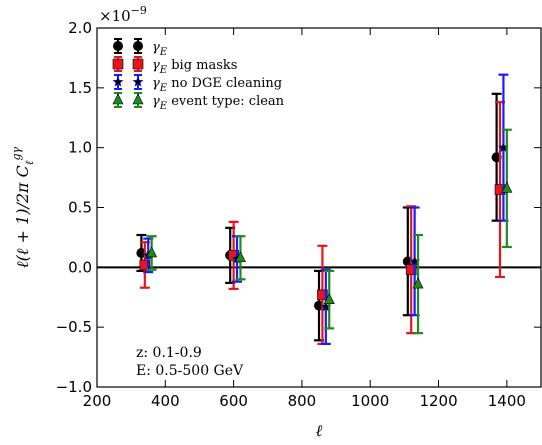 The height and width of the screenshot is (445, 542). I want to click on y-axis-label-main: ℓ(ℓ + 1)/2π C, so click(22, 216).